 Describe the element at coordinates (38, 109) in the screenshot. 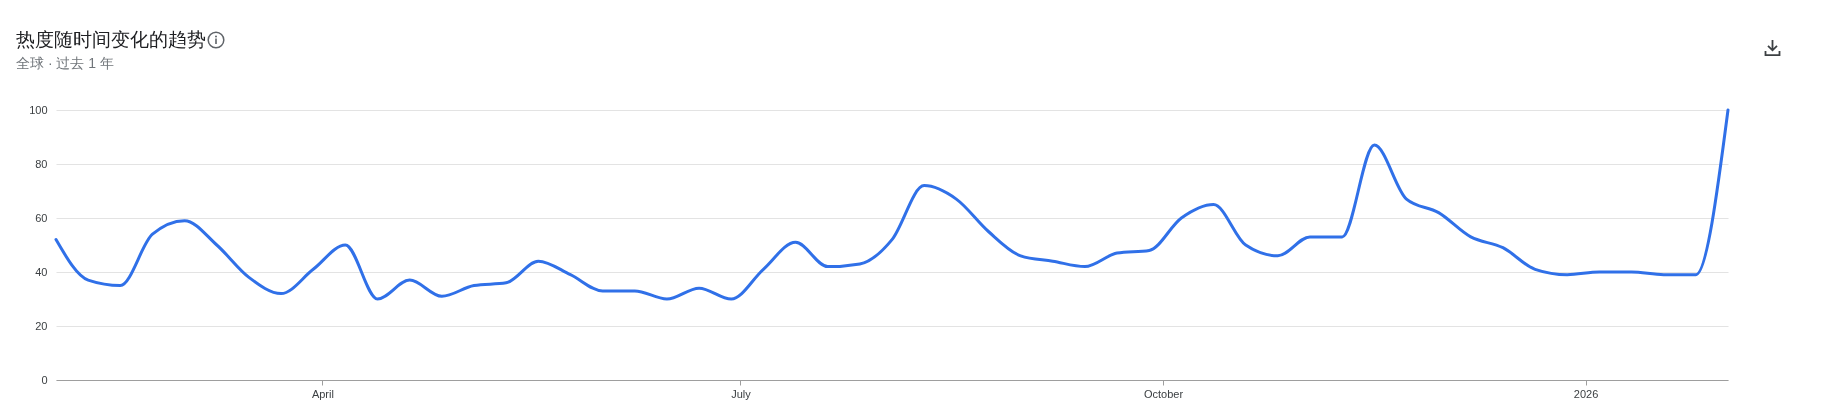

I see `y-tick-label: 100` at that location.